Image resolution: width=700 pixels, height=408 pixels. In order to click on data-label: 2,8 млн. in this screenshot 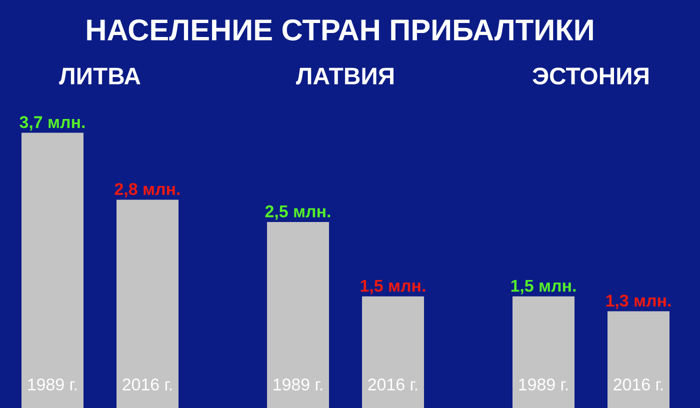, I will do `click(147, 190)`.